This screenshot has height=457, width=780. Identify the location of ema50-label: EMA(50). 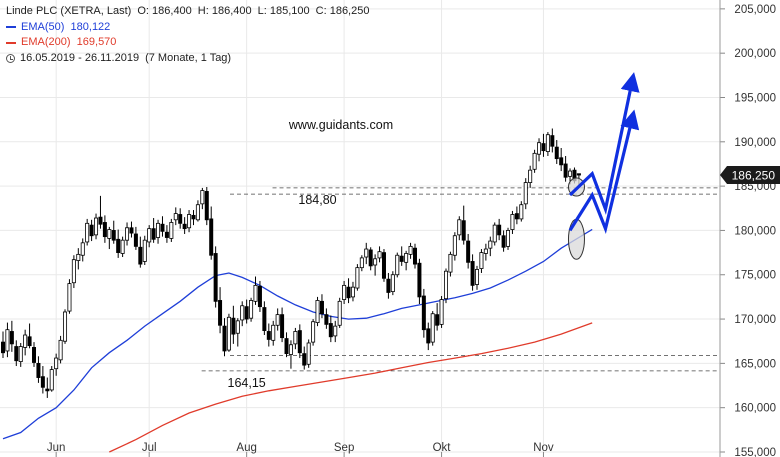
(43, 26).